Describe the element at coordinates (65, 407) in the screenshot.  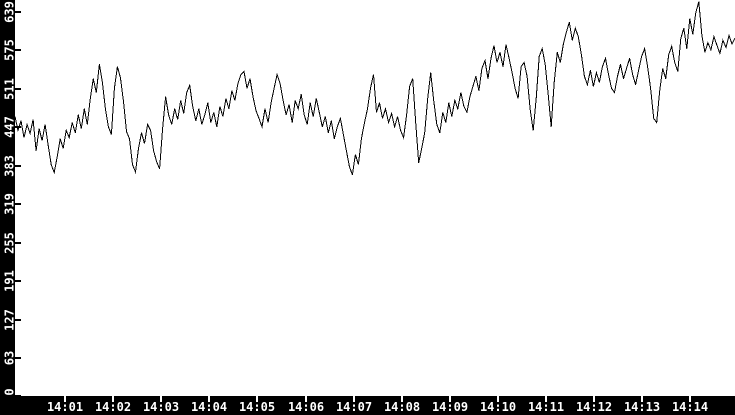
I see `x-axis-tick-label: 14:01` at that location.